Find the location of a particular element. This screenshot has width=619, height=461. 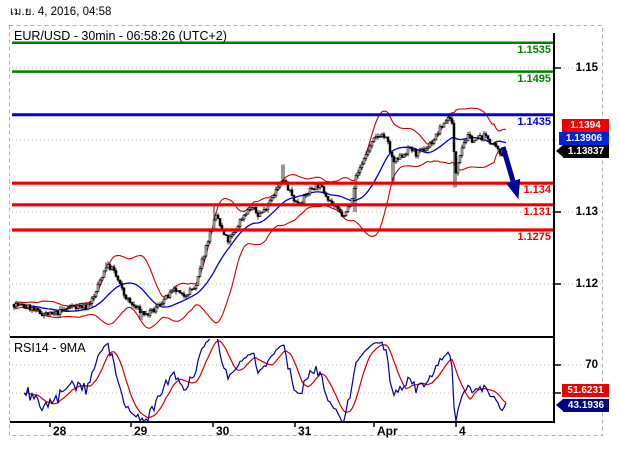

y-axis-label-1-15: 1.15 is located at coordinates (586, 68).